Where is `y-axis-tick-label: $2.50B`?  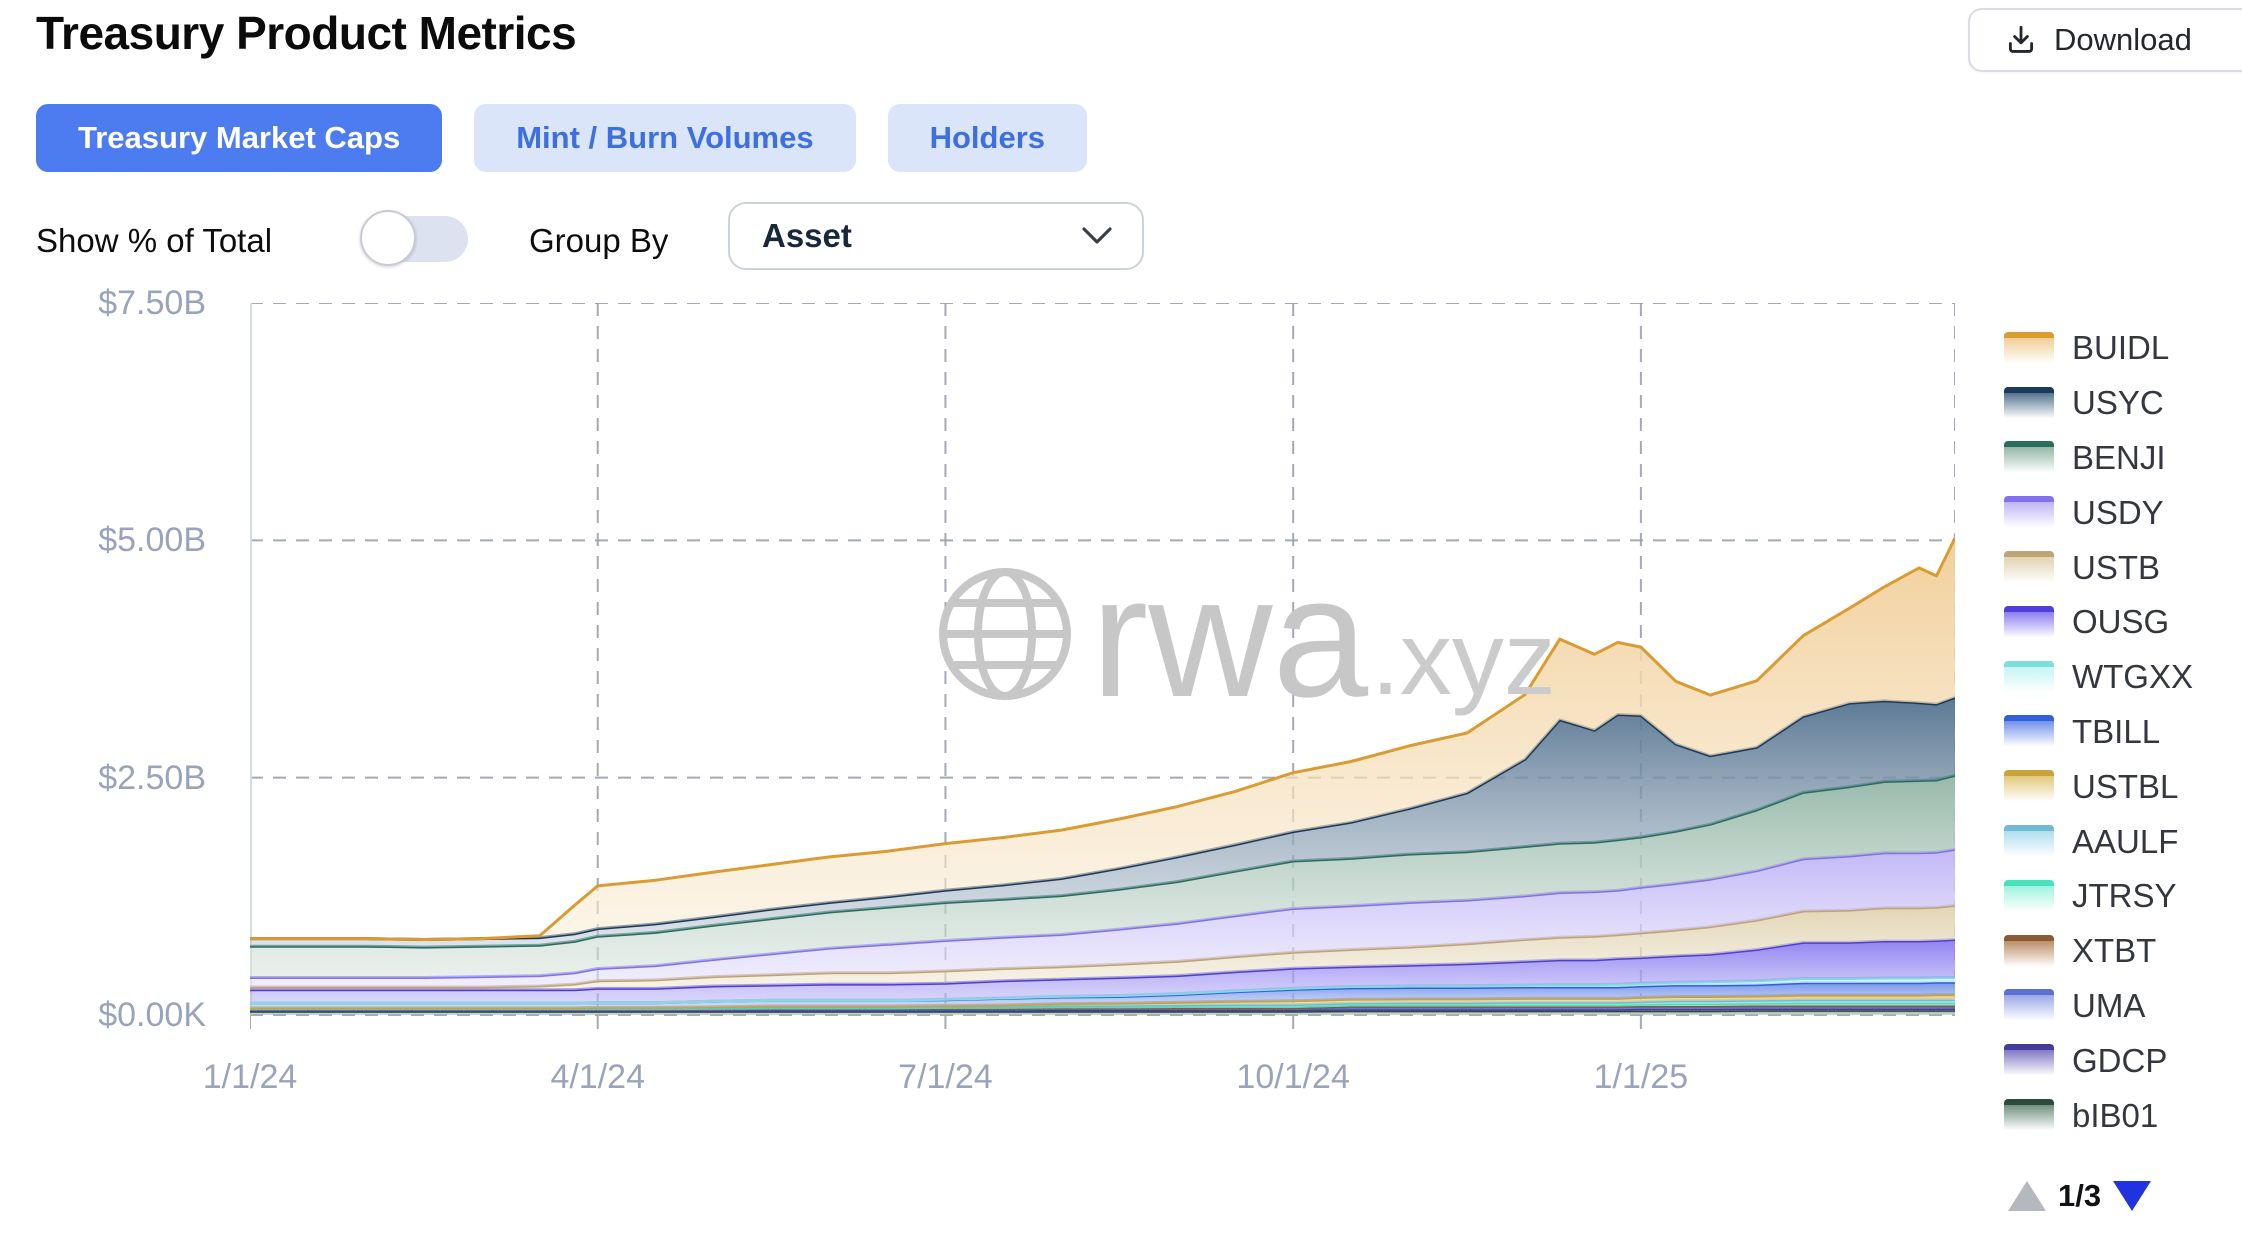
y-axis-tick-label: $2.50B is located at coordinates (152, 777).